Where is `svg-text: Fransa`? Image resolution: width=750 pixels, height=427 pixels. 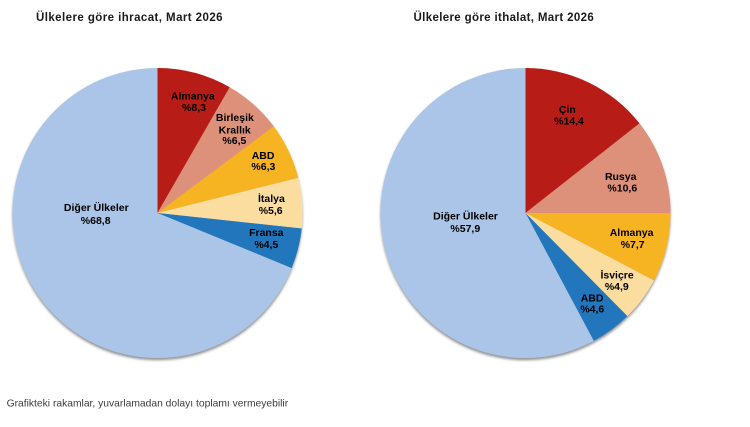 svg-text: Fransa is located at coordinates (266, 233).